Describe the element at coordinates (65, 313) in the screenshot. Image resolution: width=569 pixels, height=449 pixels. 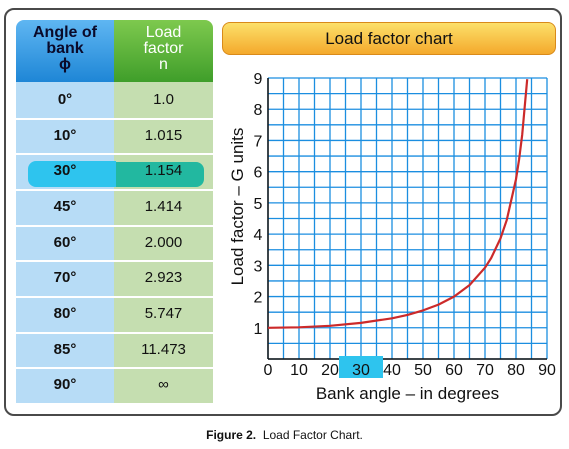
I see `angle-cell: 80°` at that location.